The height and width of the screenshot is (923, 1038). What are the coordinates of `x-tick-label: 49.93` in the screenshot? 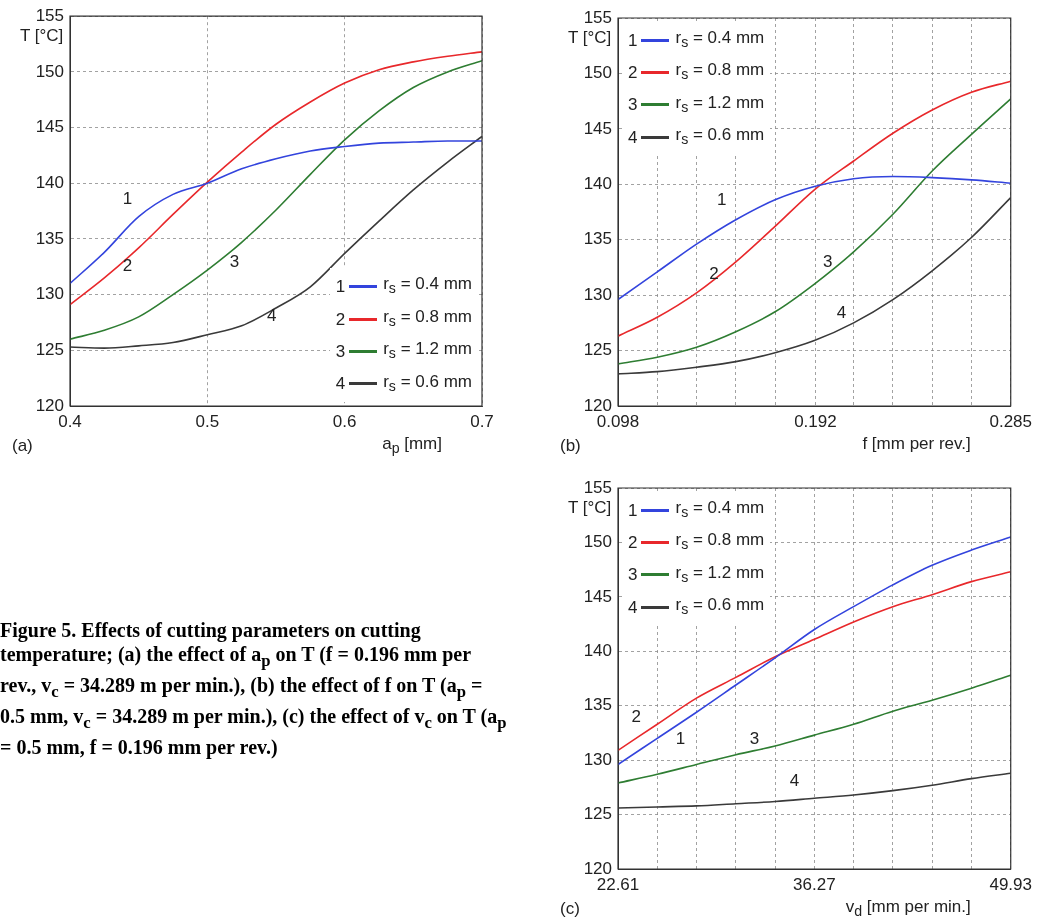 It's located at (1010, 884).